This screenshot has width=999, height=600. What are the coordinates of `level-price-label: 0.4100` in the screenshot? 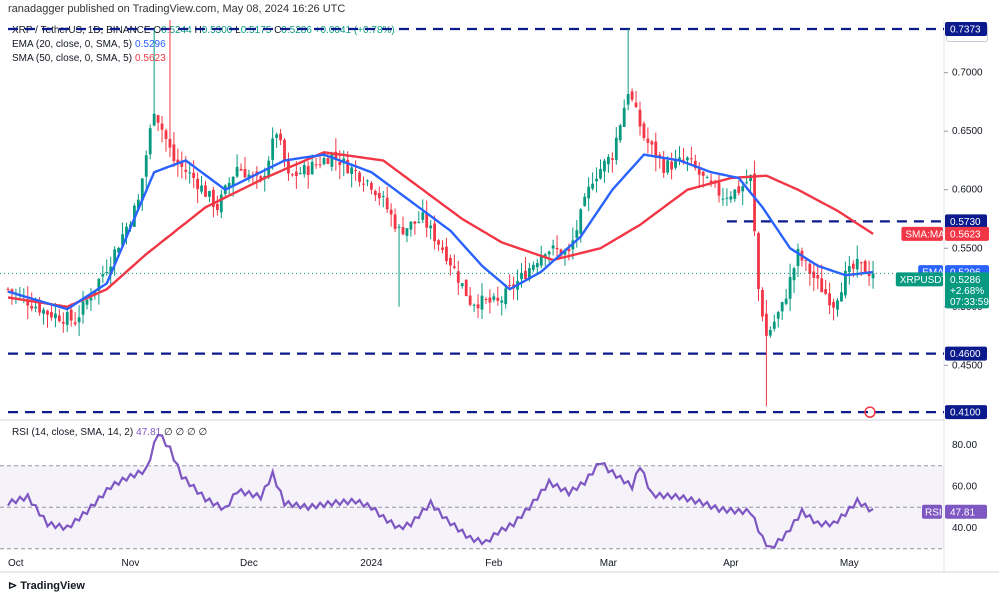 It's located at (965, 413).